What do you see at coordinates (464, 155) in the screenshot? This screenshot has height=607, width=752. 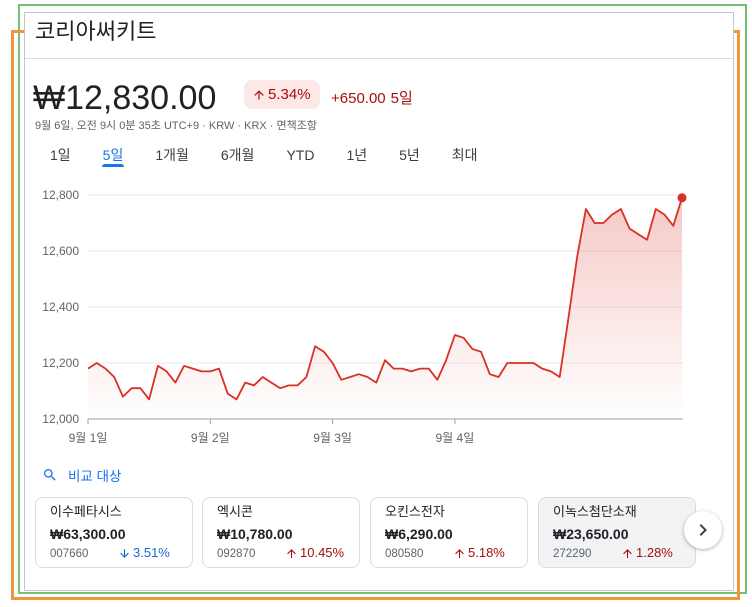 I see `tab-max: 최대` at bounding box center [464, 155].